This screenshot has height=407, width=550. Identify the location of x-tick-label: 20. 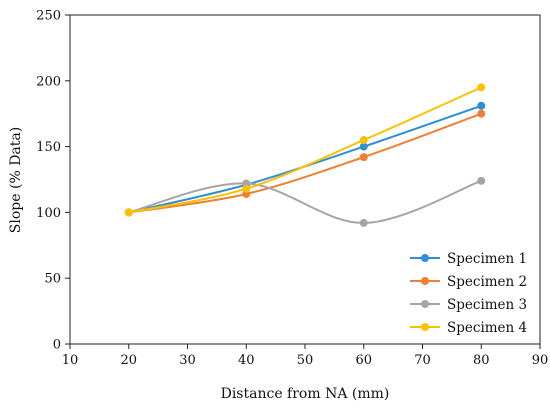
(128, 360).